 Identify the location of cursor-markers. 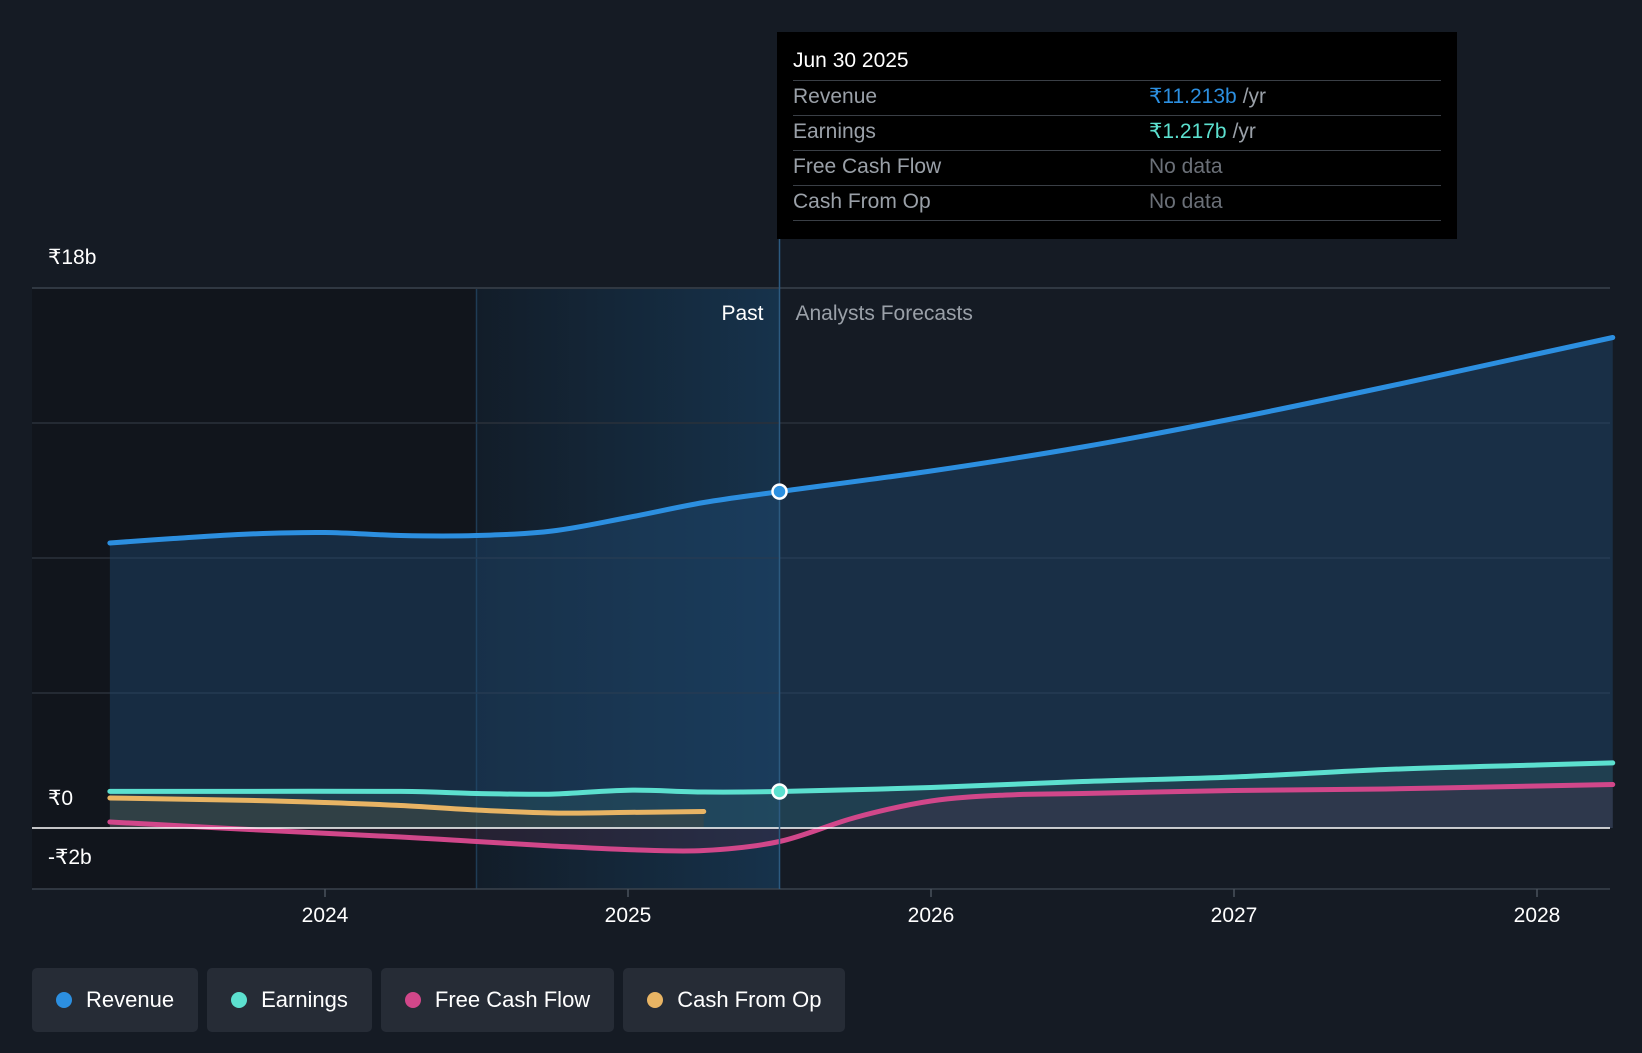
(779, 641).